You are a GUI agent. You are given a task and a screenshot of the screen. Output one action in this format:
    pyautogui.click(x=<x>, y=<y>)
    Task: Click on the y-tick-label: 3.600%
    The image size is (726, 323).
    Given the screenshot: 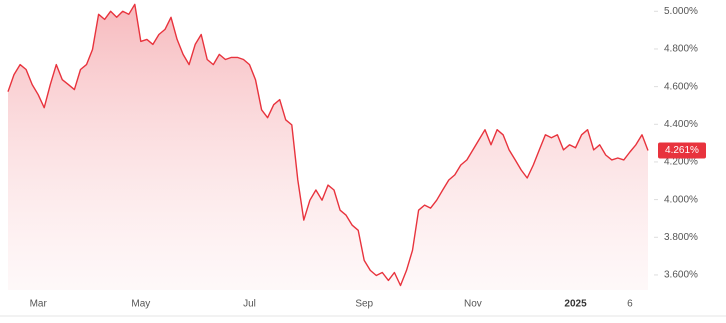 What is the action you would take?
    pyautogui.click(x=681, y=275)
    